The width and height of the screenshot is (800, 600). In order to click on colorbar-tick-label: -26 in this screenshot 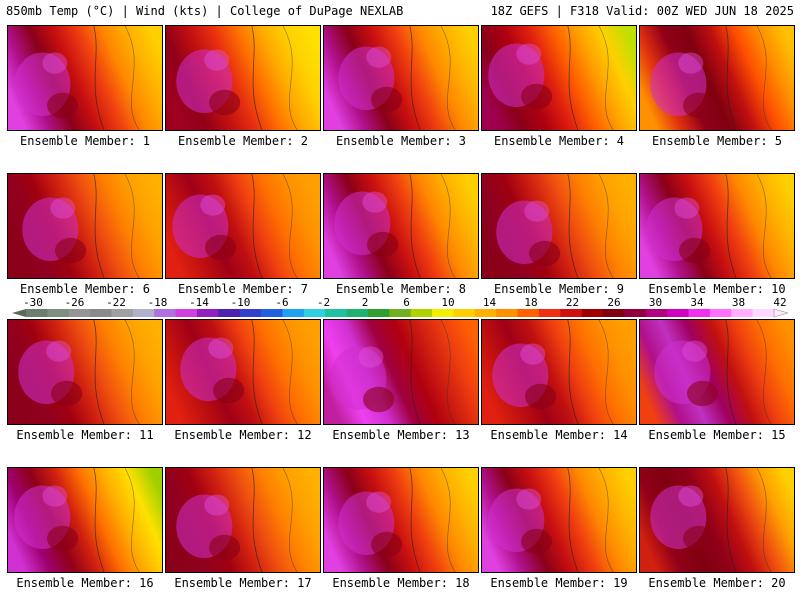, I will do `click(75, 302)`.